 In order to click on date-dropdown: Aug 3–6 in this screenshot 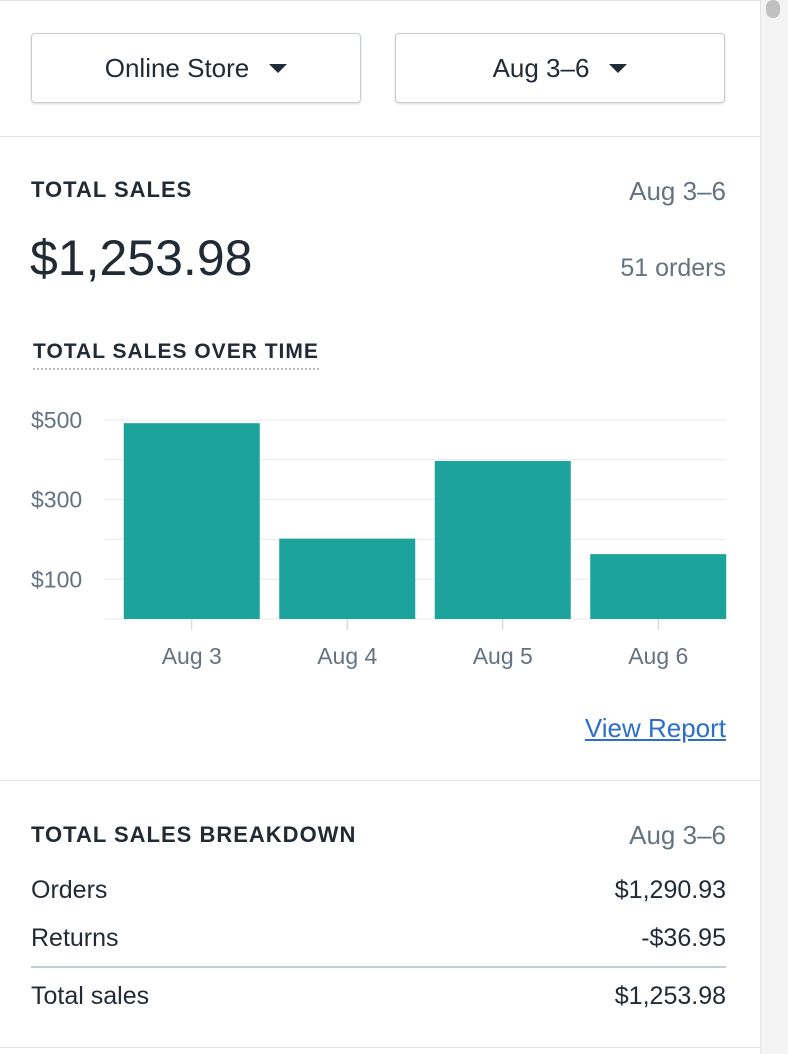, I will do `click(560, 68)`.